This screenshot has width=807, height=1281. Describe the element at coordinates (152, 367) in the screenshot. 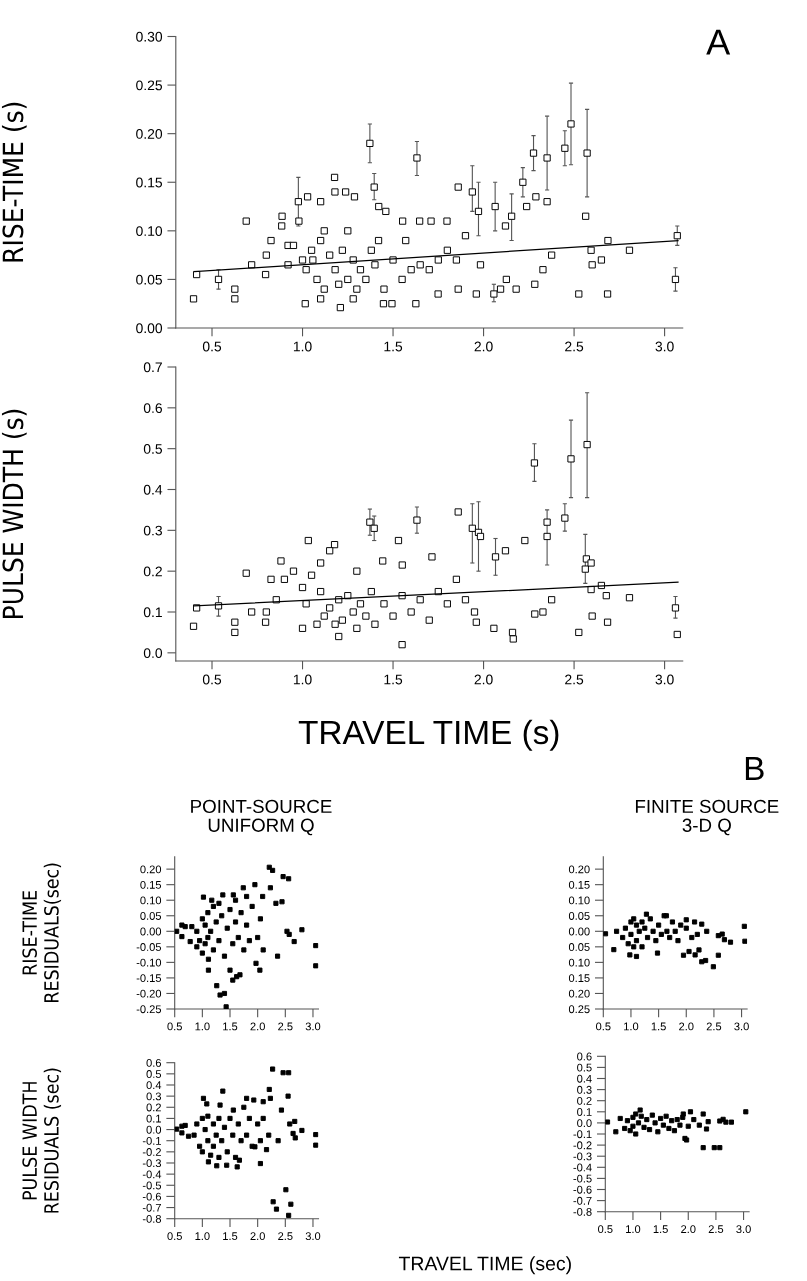

I see `y-tick-label: 0.7` at that location.